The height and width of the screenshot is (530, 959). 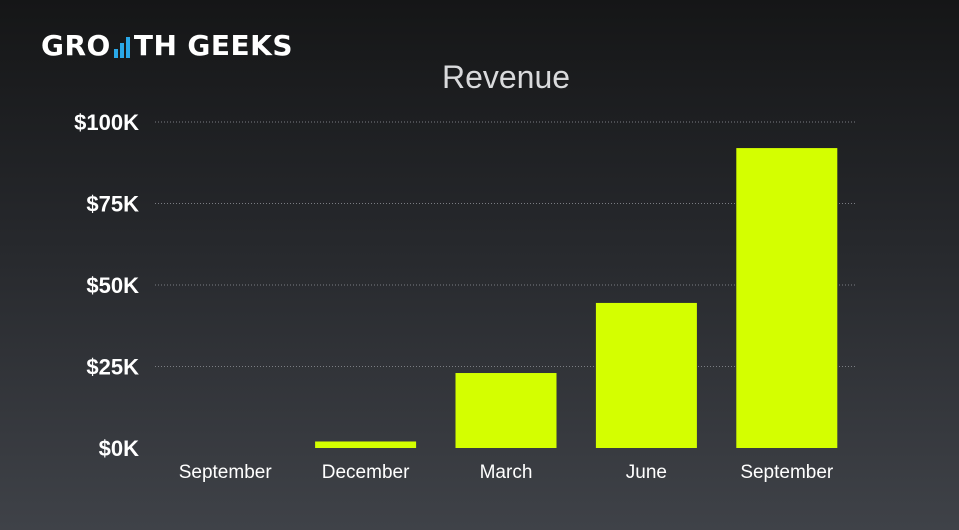 I want to click on y-tick-label: $50K, so click(x=112, y=285).